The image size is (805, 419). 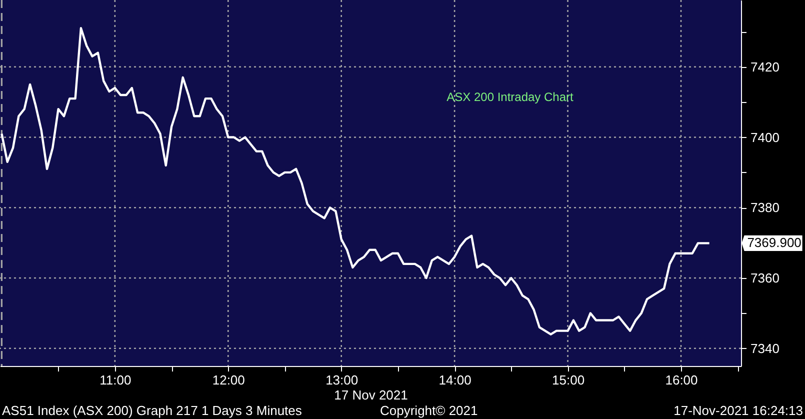 I want to click on y-tick-label: 7340, so click(x=765, y=348).